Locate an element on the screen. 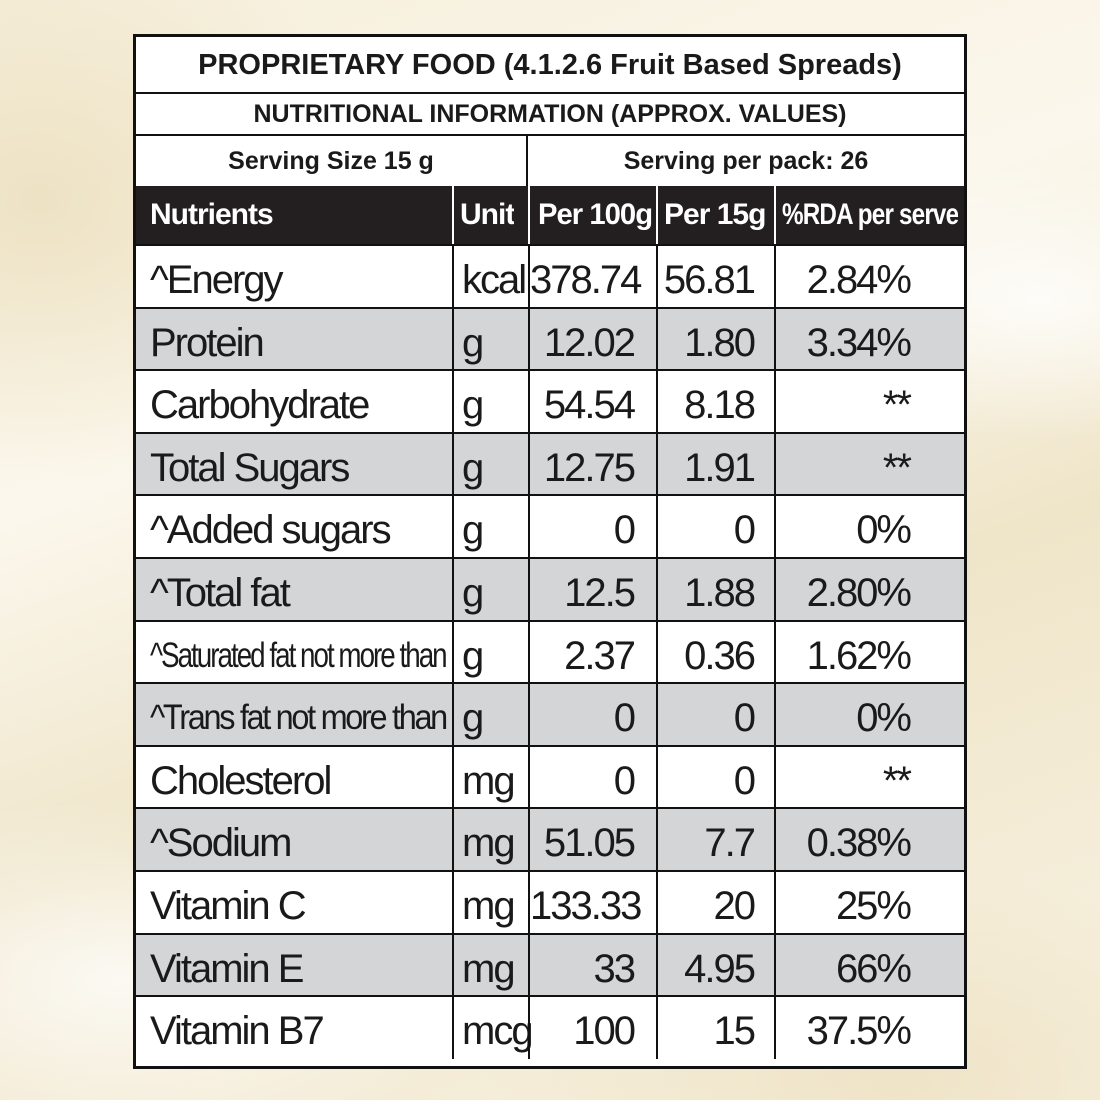 Image resolution: width=1100 pixels, height=1100 pixels. value-per-15g: 4.95 is located at coordinates (720, 968).